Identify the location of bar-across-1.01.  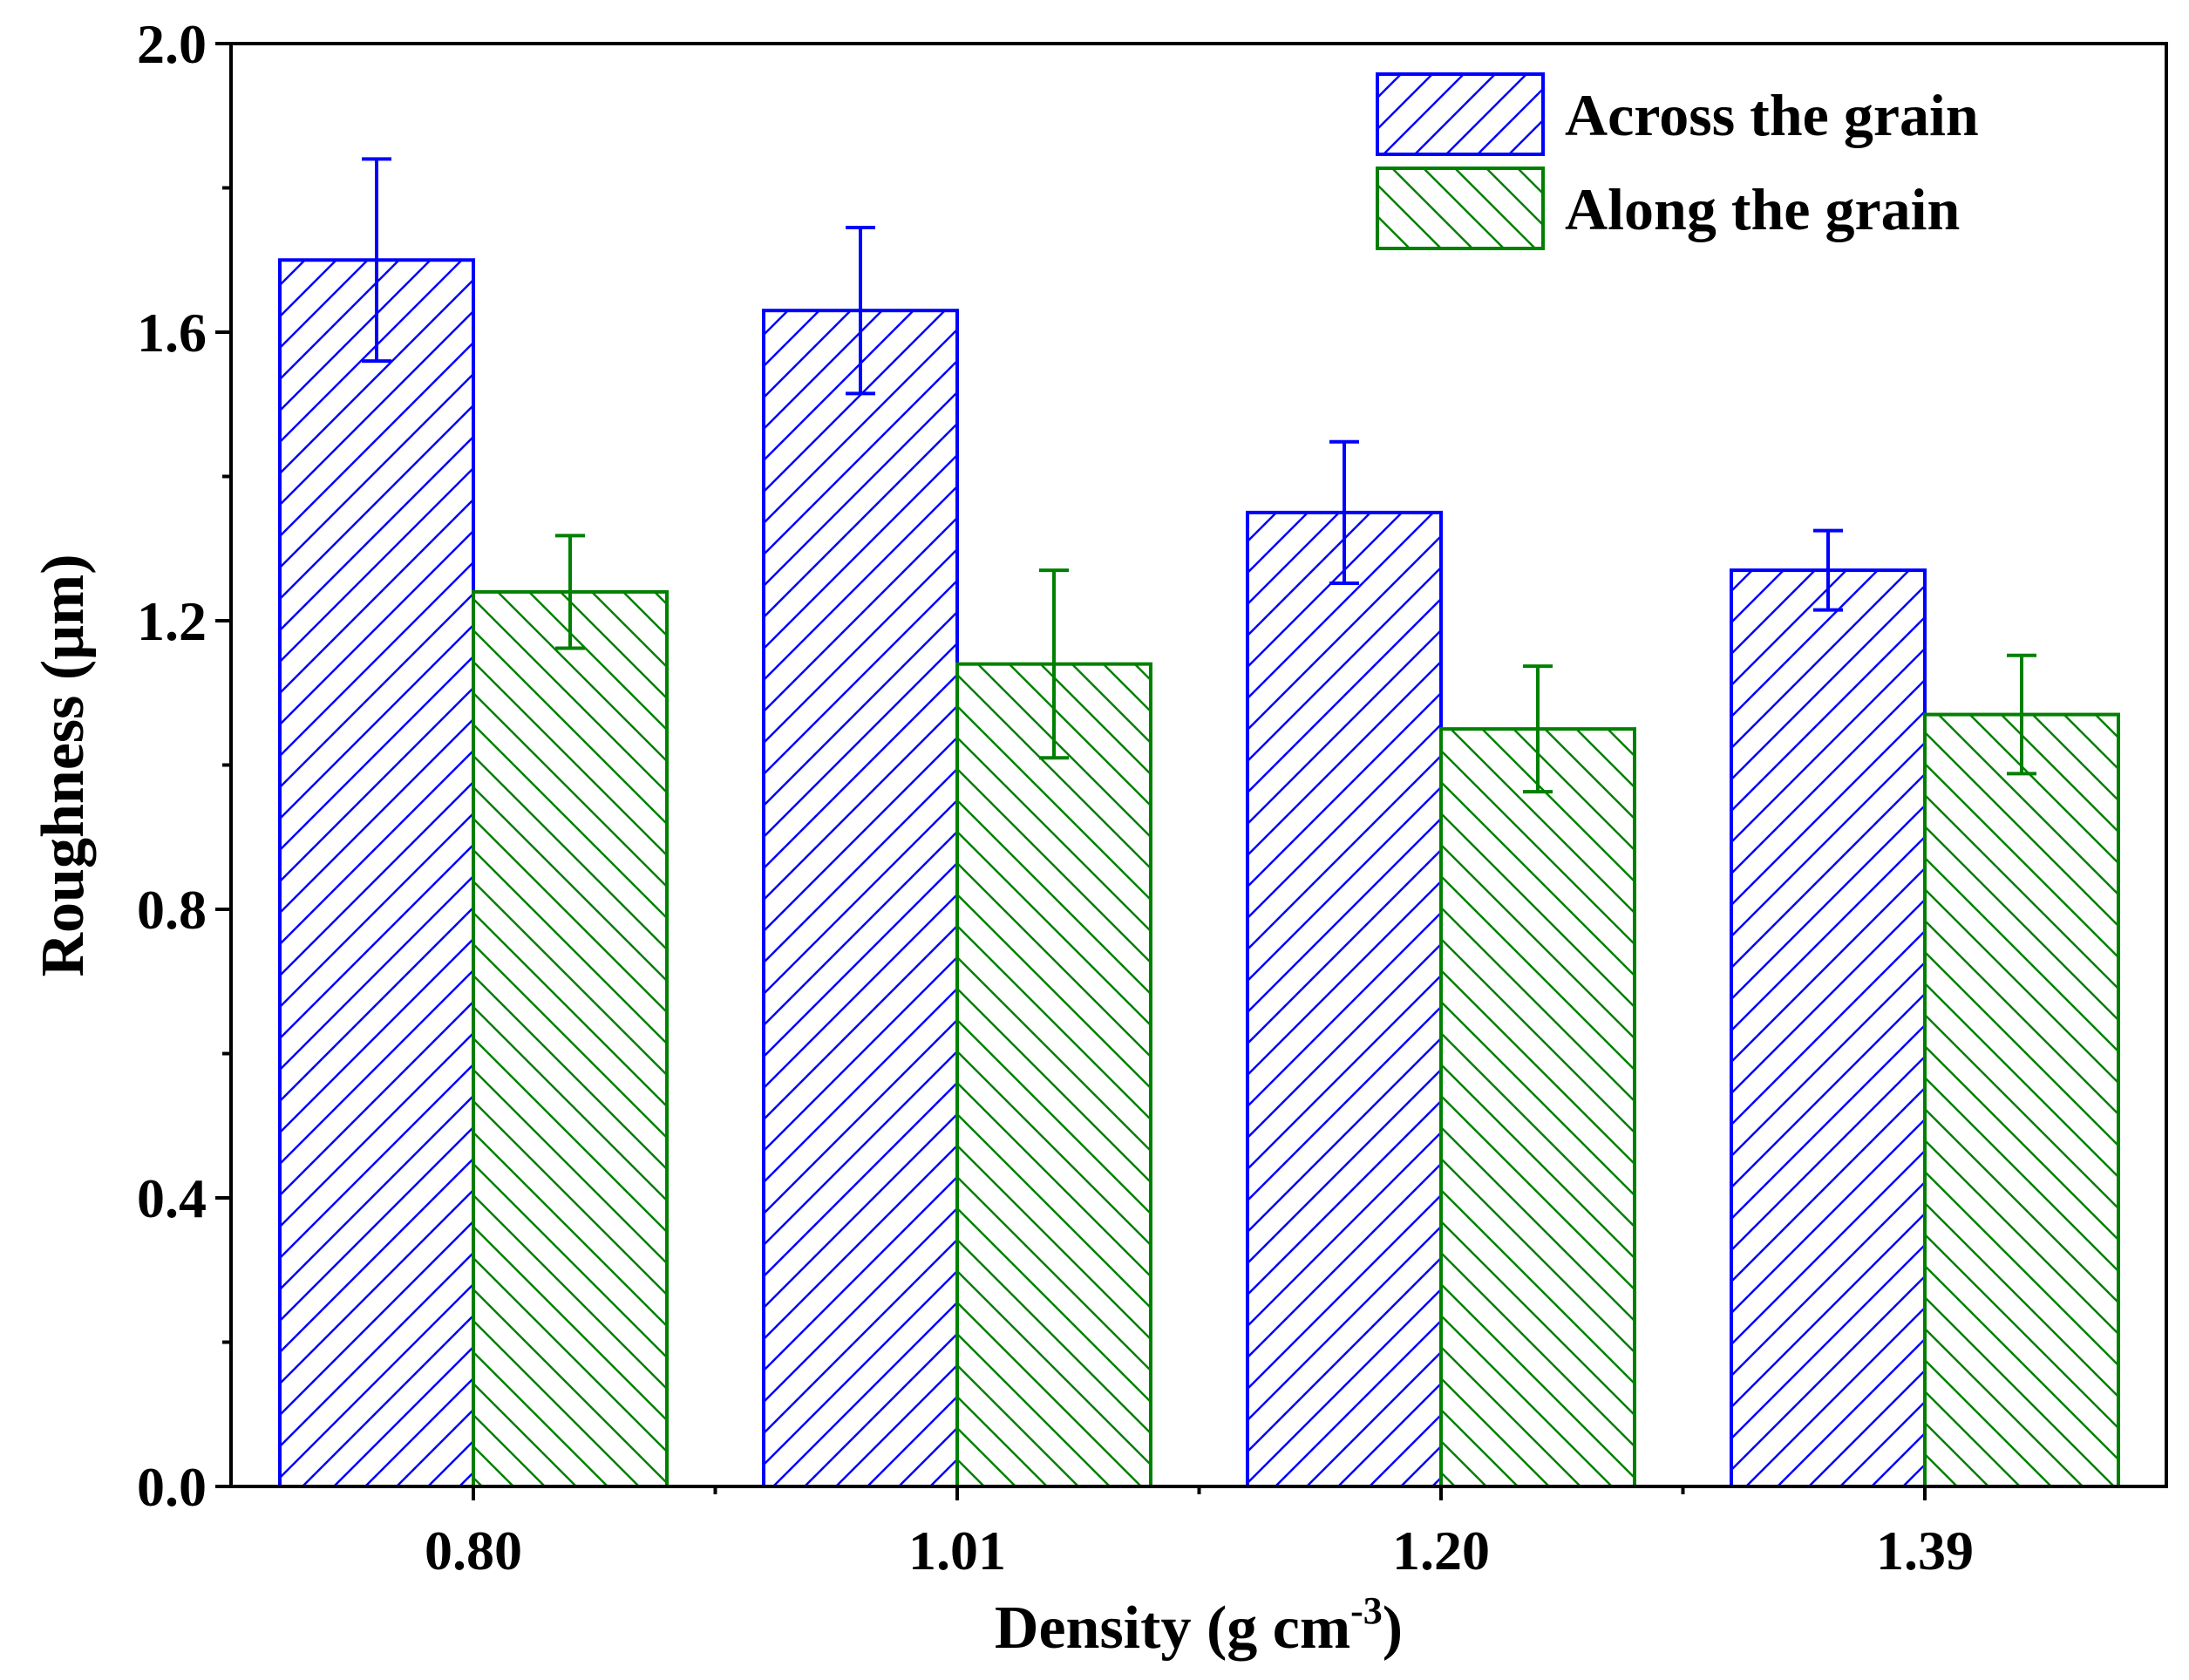
(861, 898).